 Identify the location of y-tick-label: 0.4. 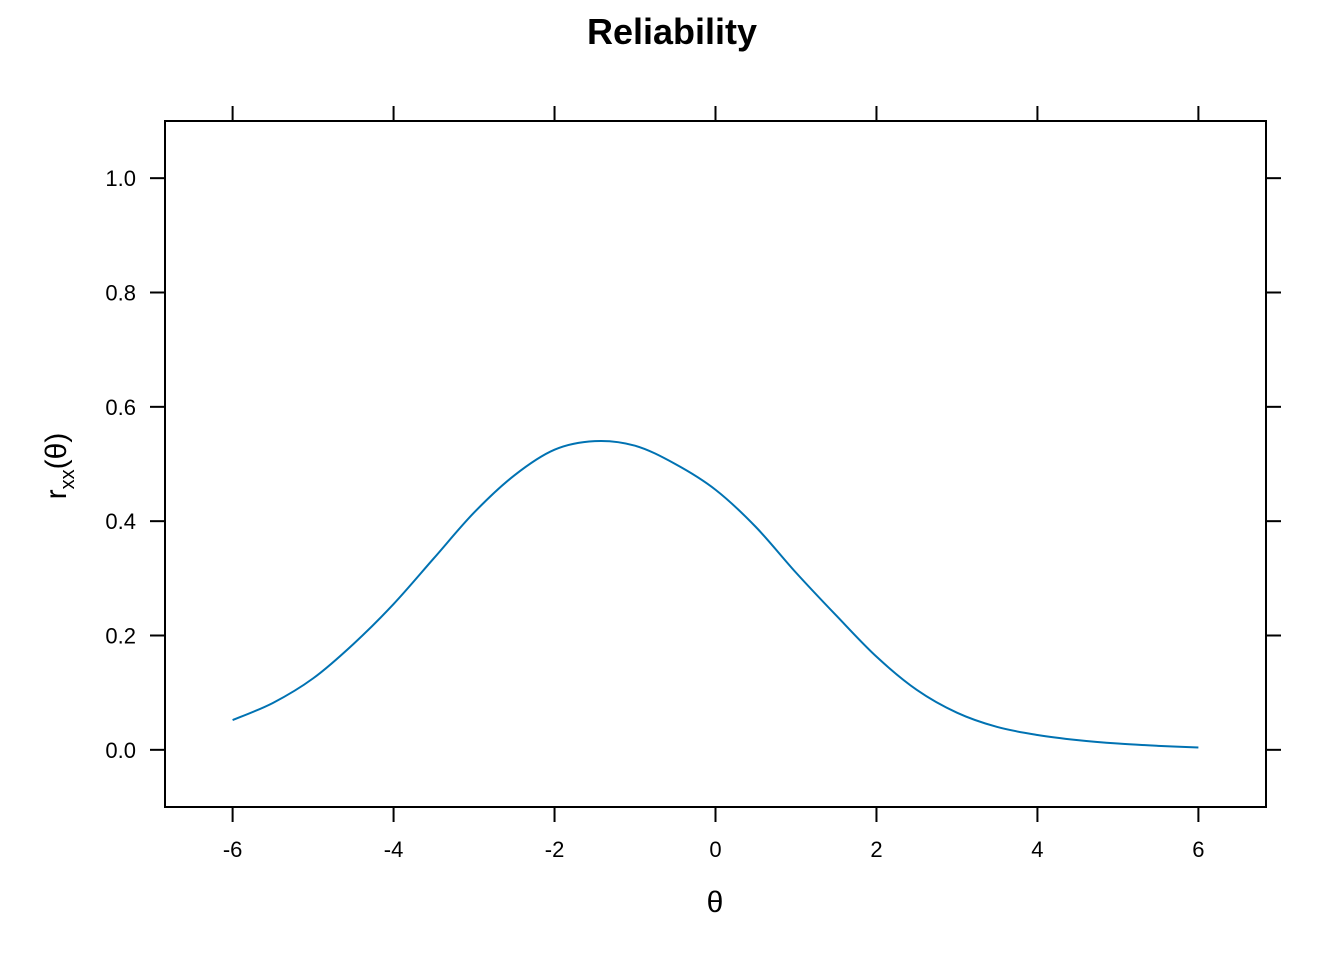
(120, 521).